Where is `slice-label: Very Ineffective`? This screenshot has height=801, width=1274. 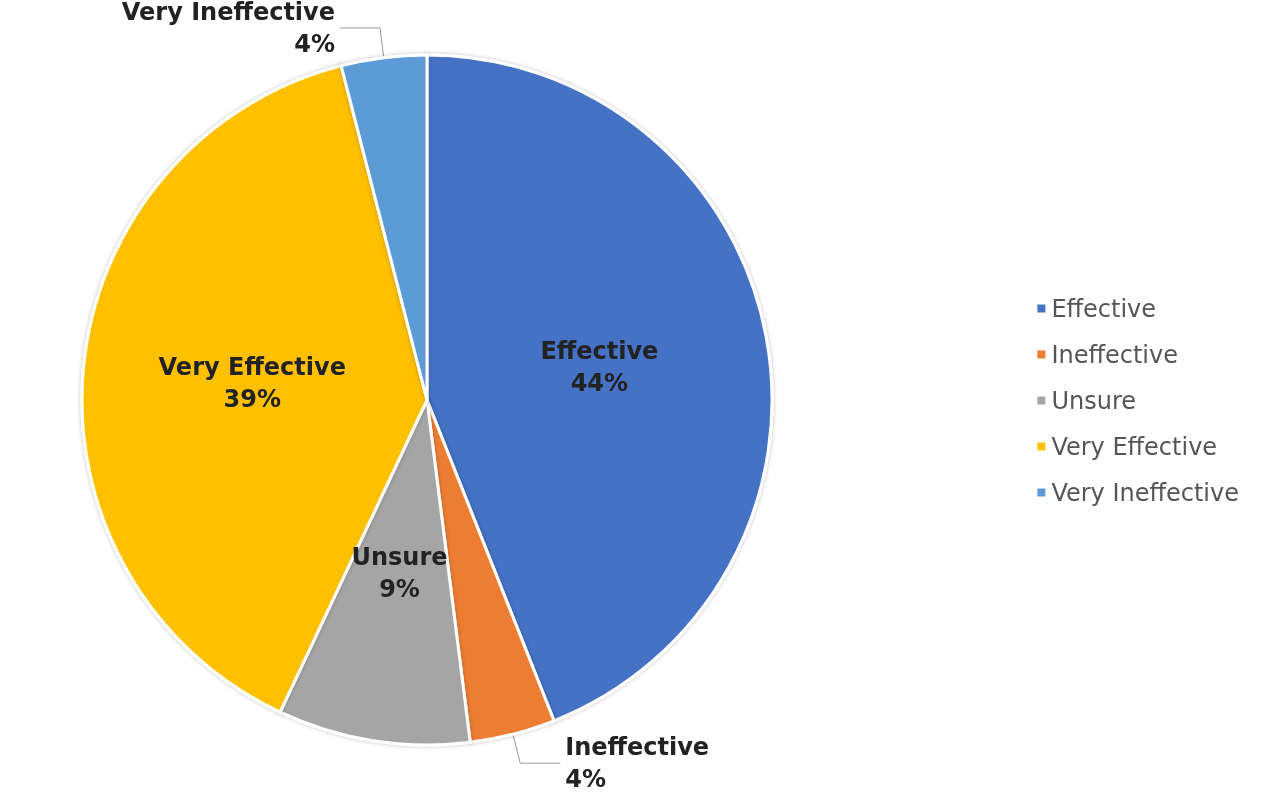
slice-label: Very Ineffective is located at coordinates (228, 13).